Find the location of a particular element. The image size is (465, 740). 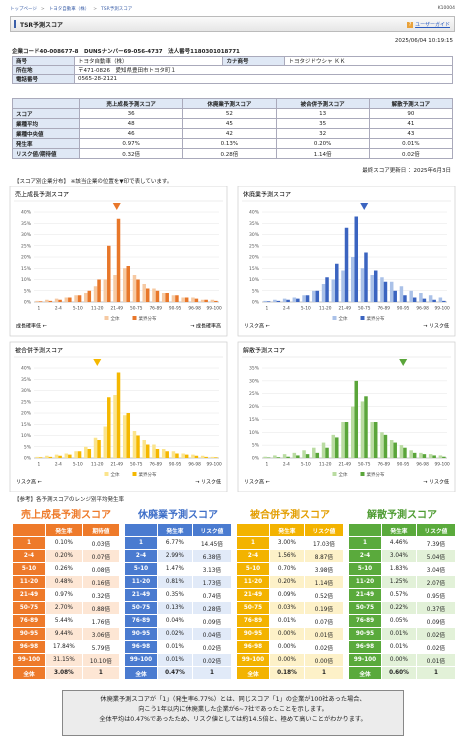

range-value: 0.04% is located at coordinates (175, 621).